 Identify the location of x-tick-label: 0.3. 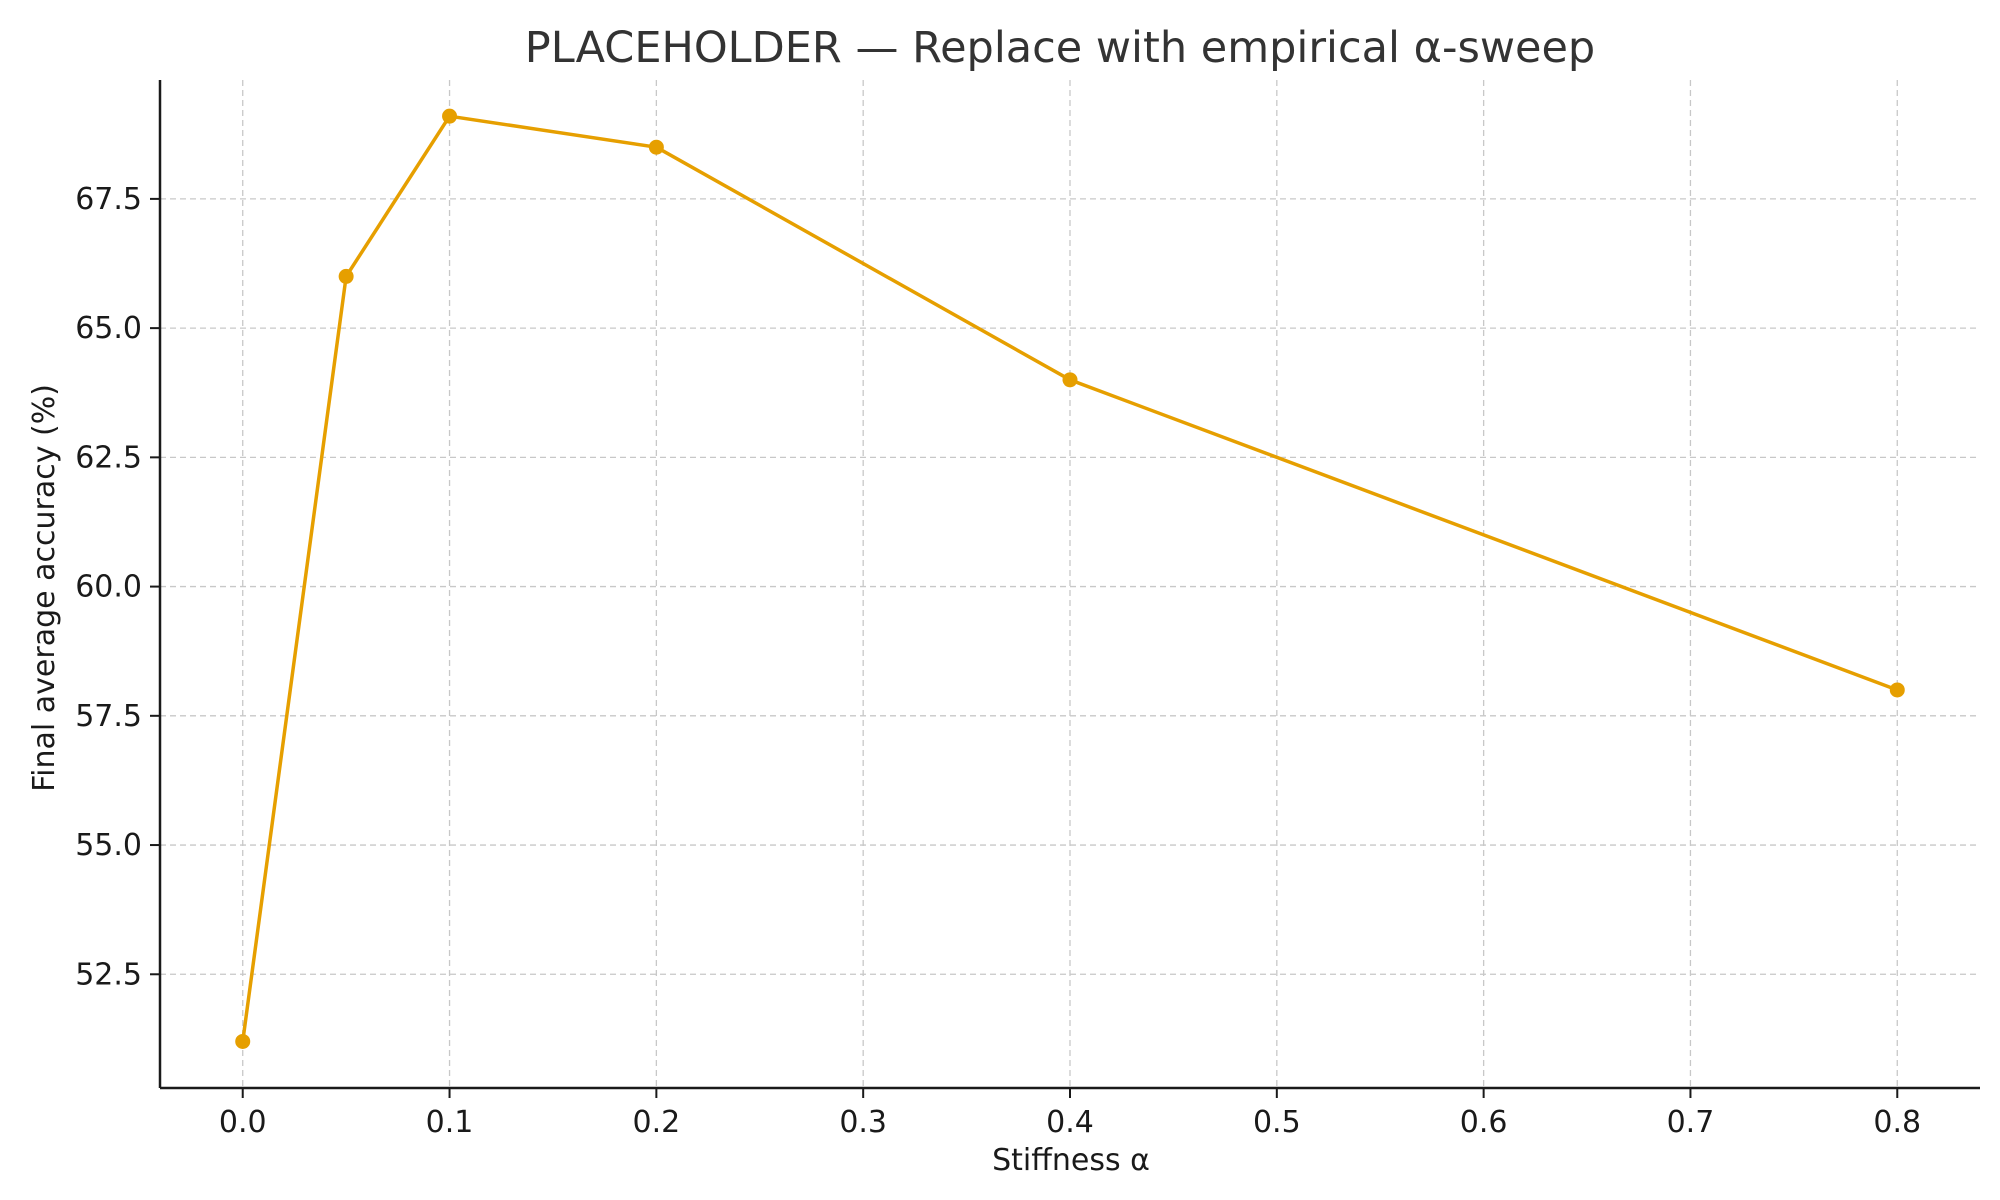
(863, 1122).